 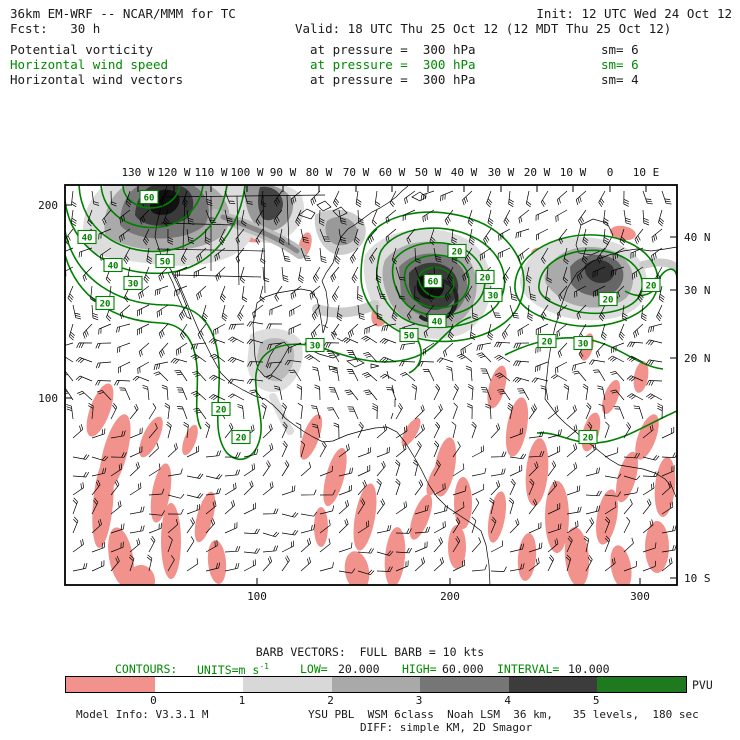 I want to click on top-axis-label: 10 E, so click(x=646, y=172).